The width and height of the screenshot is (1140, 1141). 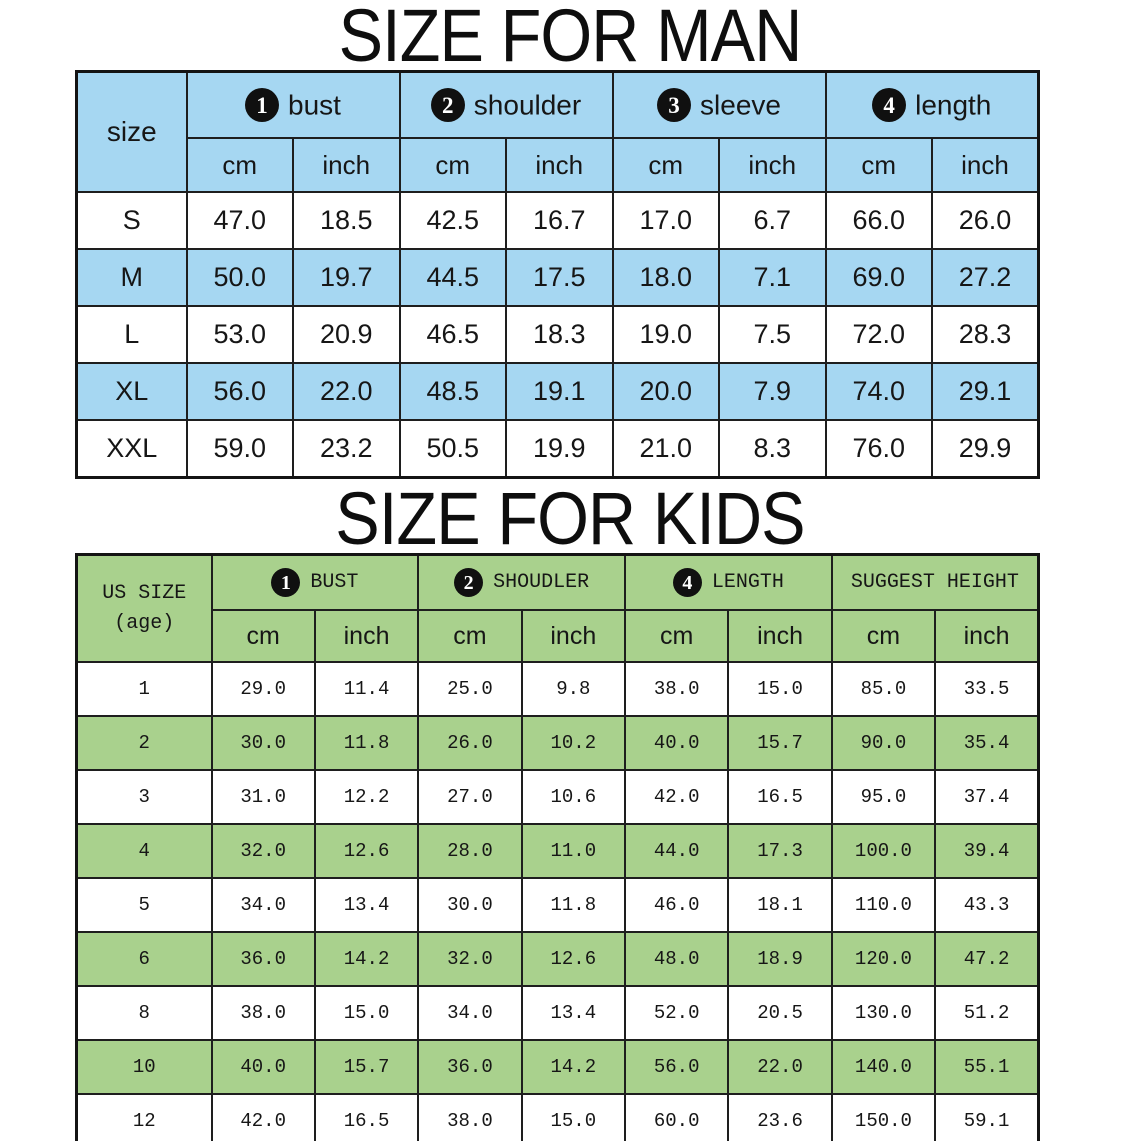 I want to click on measurement-value-cell: 44.0, so click(x=676, y=851).